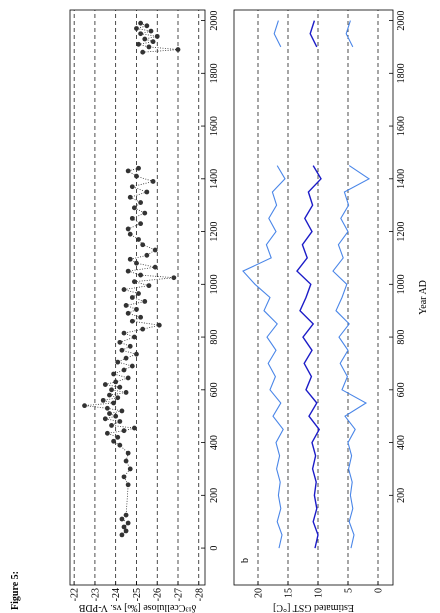  Describe the element at coordinates (245, 560) in the screenshot. I see `panel-label: b` at that location.